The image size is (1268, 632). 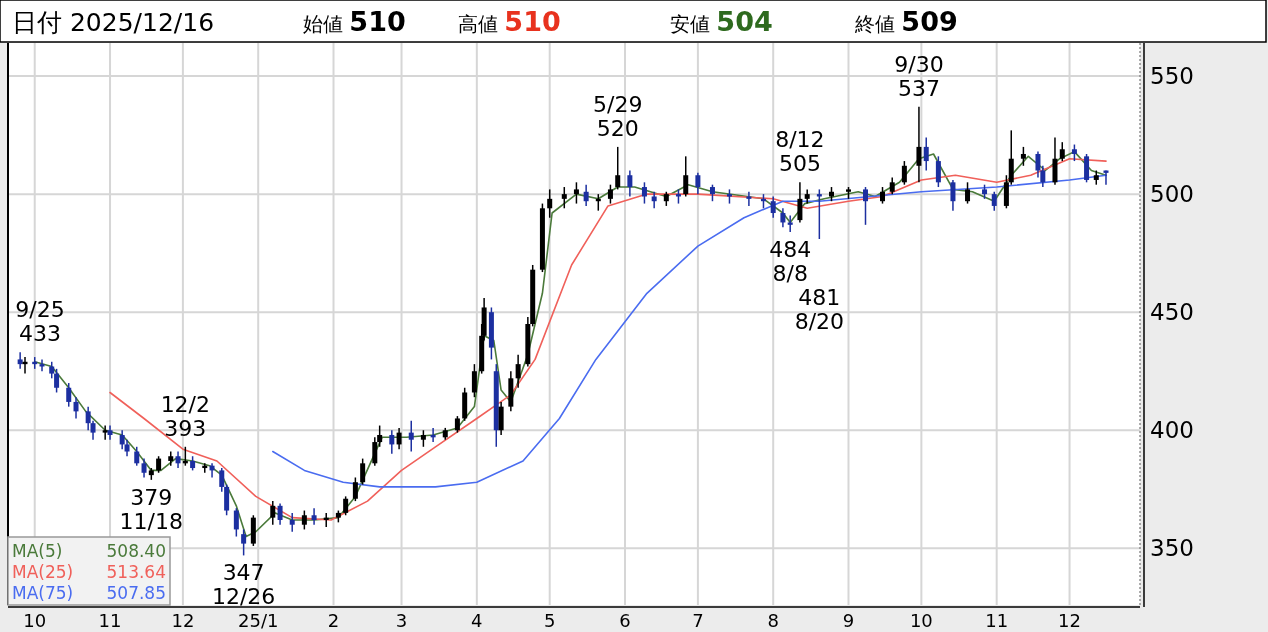 I want to click on x-tick-label: 3, so click(x=401, y=620).